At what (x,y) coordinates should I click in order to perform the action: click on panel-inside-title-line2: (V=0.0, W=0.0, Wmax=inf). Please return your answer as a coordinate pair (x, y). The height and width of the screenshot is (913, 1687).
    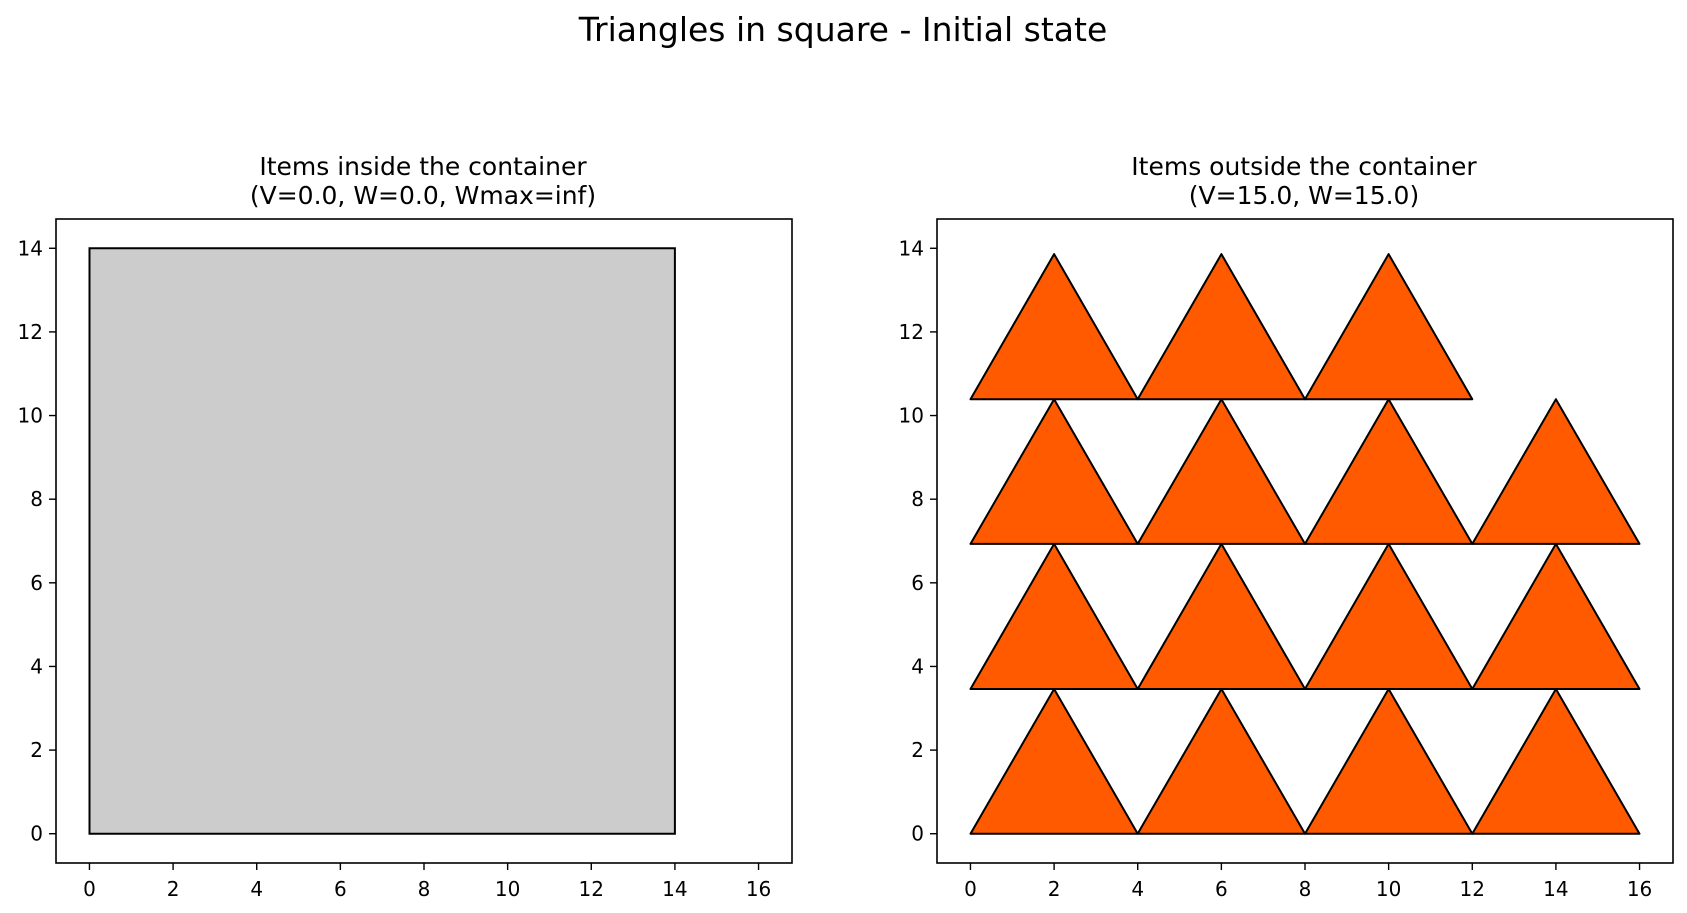
    Looking at the image, I should click on (423, 195).